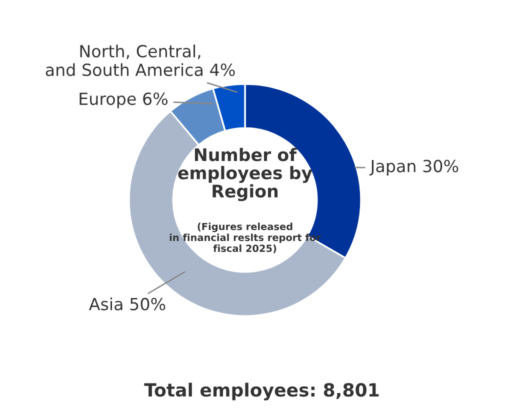  I want to click on text: Total employees: 8,801, so click(261, 391).